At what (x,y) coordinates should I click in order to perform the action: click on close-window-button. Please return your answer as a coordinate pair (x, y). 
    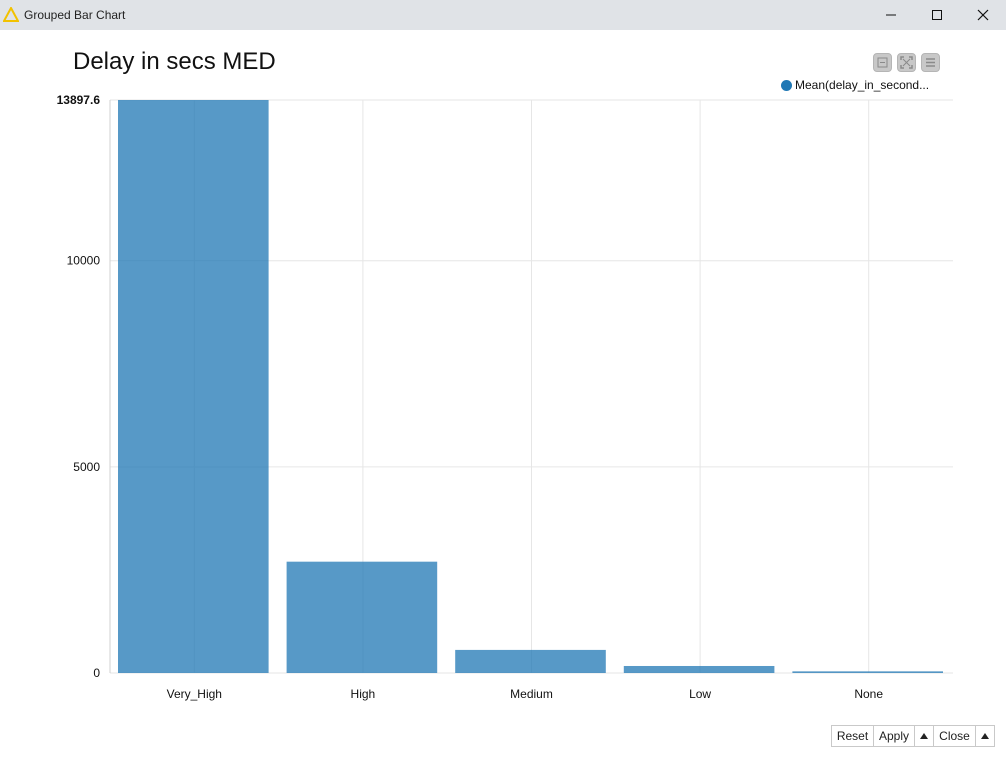
    Looking at the image, I should click on (983, 15).